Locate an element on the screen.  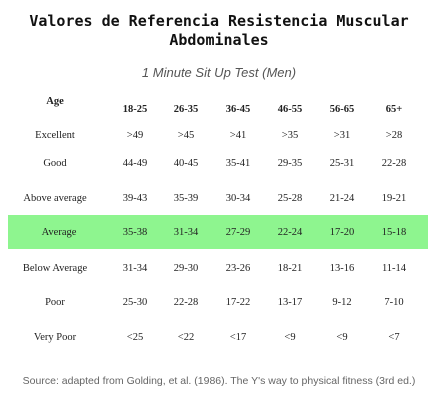
row-label: Below Average is located at coordinates (55, 268).